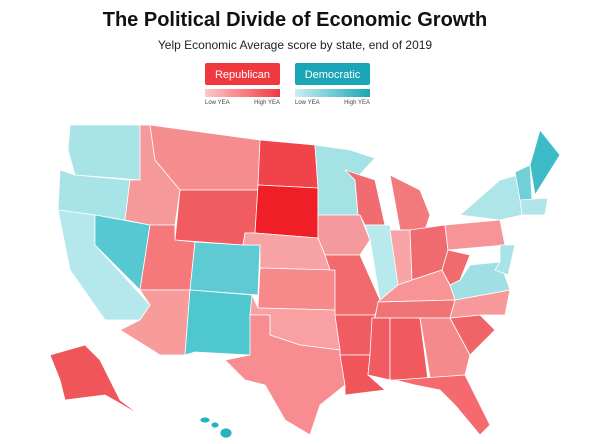 This screenshot has width=590, height=444. I want to click on legend-label: Republican, so click(242, 75).